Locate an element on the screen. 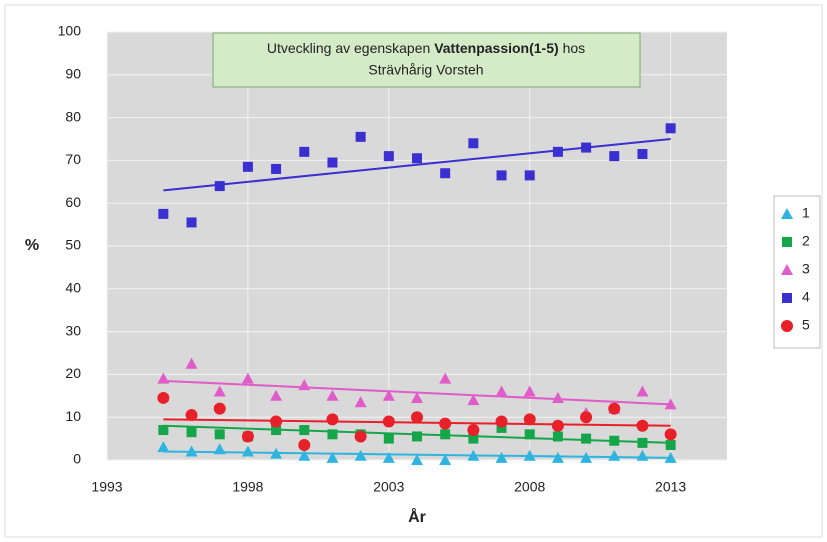 This screenshot has height=542, width=827. x-tick-label: 2013 is located at coordinates (670, 487).